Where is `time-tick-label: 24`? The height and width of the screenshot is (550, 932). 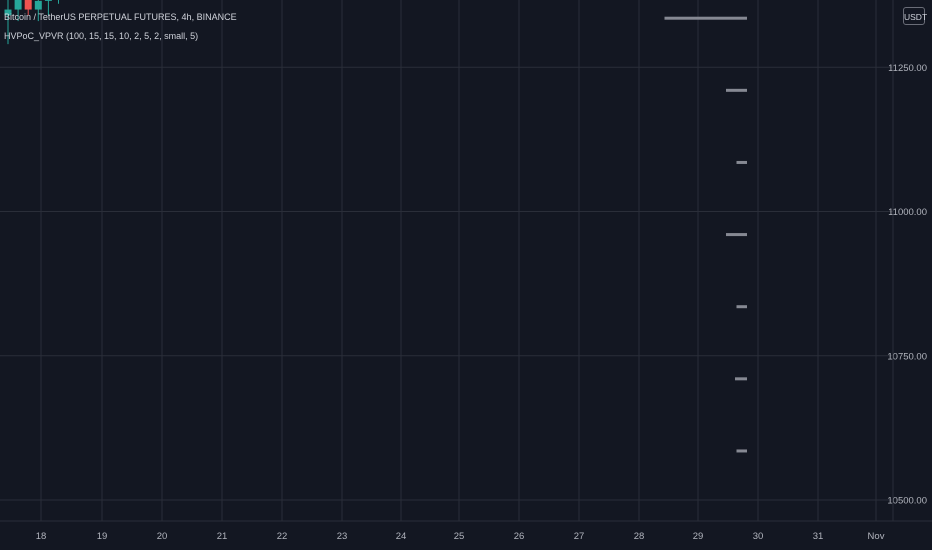
time-tick-label: 24 is located at coordinates (401, 536).